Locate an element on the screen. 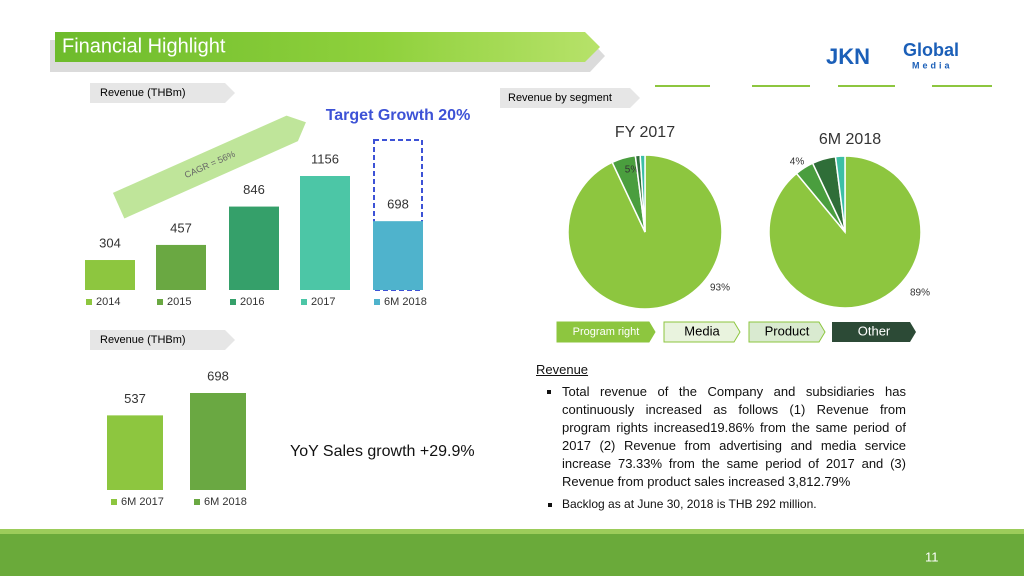  legend-label: 6M 2017 is located at coordinates (142, 502).